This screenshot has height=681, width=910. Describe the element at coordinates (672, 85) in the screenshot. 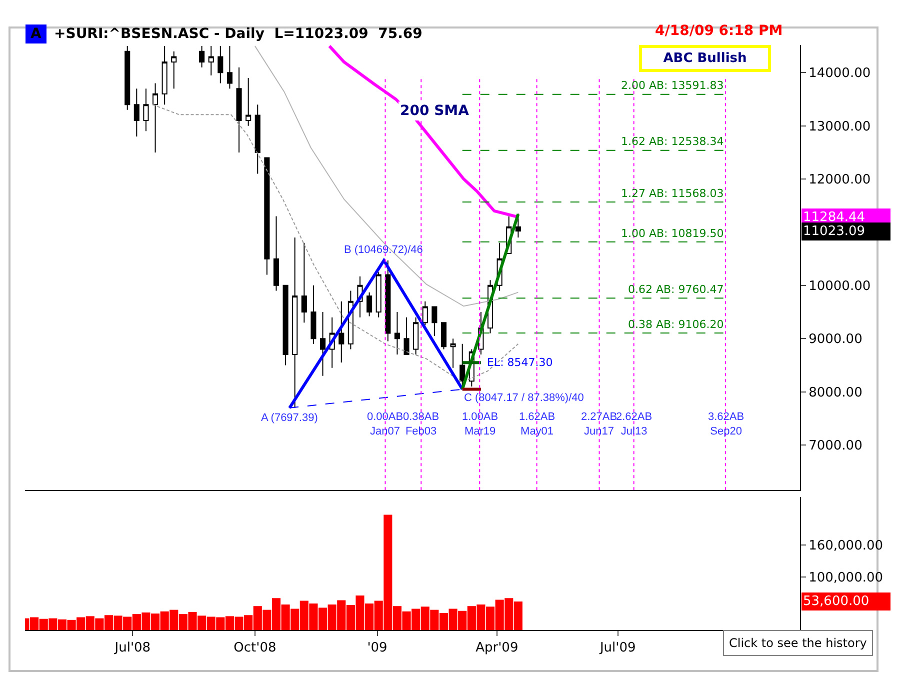

I see `series-label: 2.00 AB: 13591.83` at that location.